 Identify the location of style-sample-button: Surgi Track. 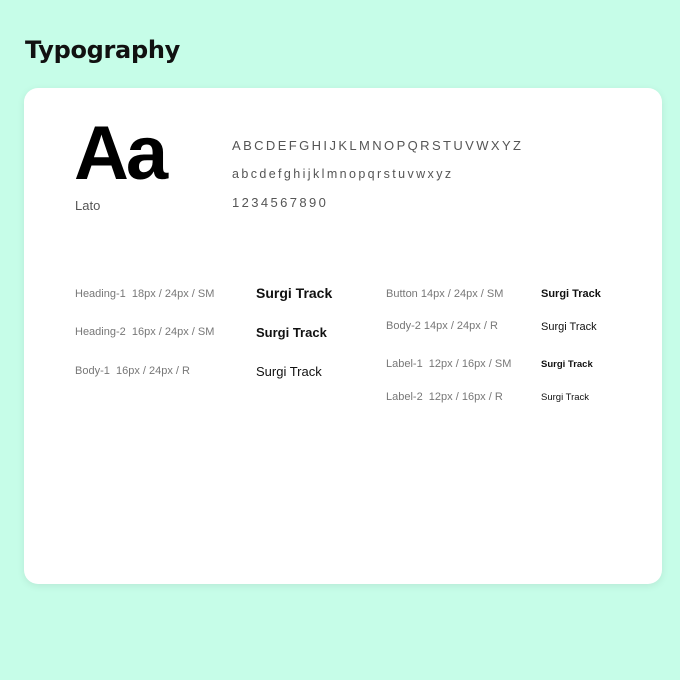
(571, 294).